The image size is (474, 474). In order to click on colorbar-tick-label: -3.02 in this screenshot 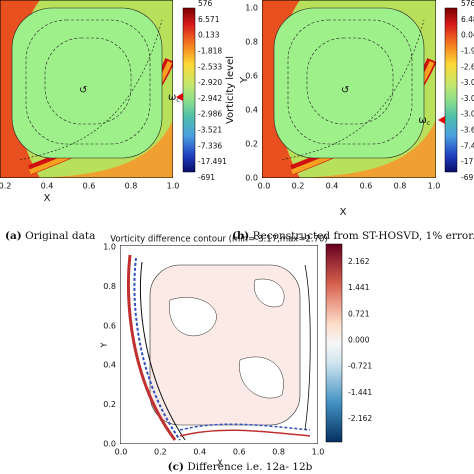, I will do `click(467, 98)`.